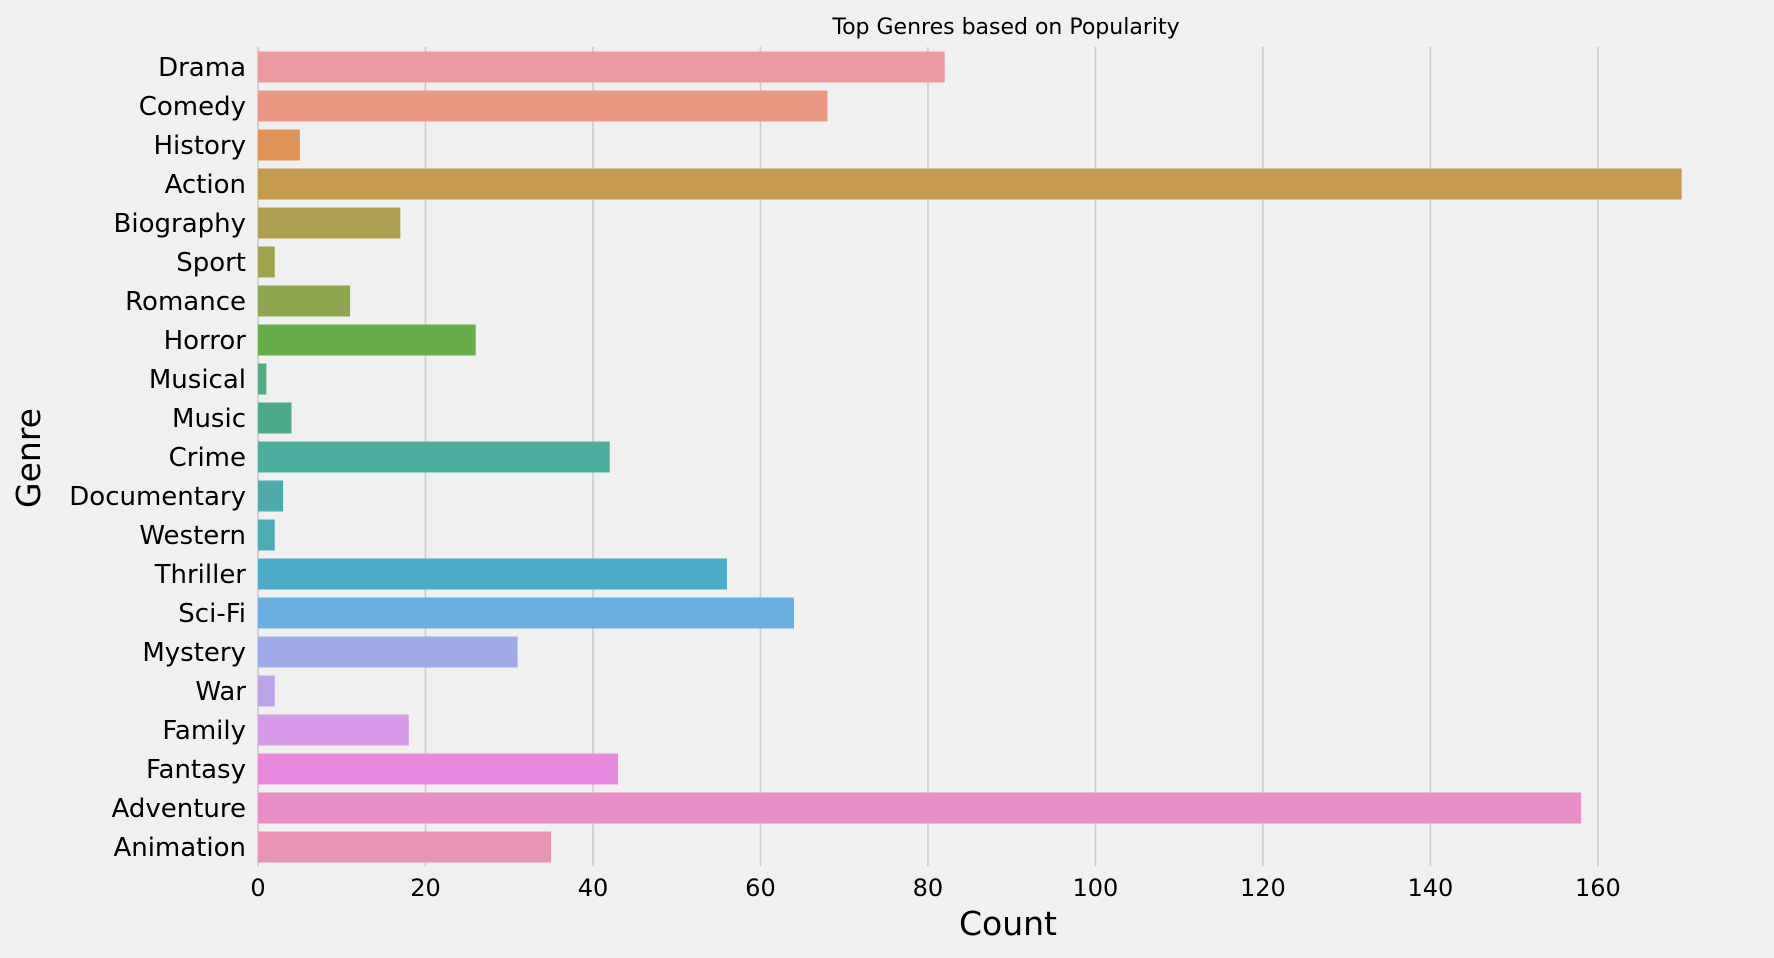  I want to click on y-tick-label: Sci-Fi, so click(212, 614).